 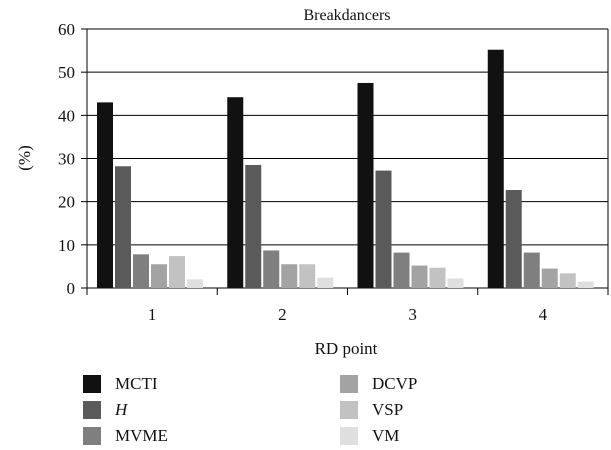 What do you see at coordinates (282, 314) in the screenshot?
I see `x-tick-label-2: 2` at bounding box center [282, 314].